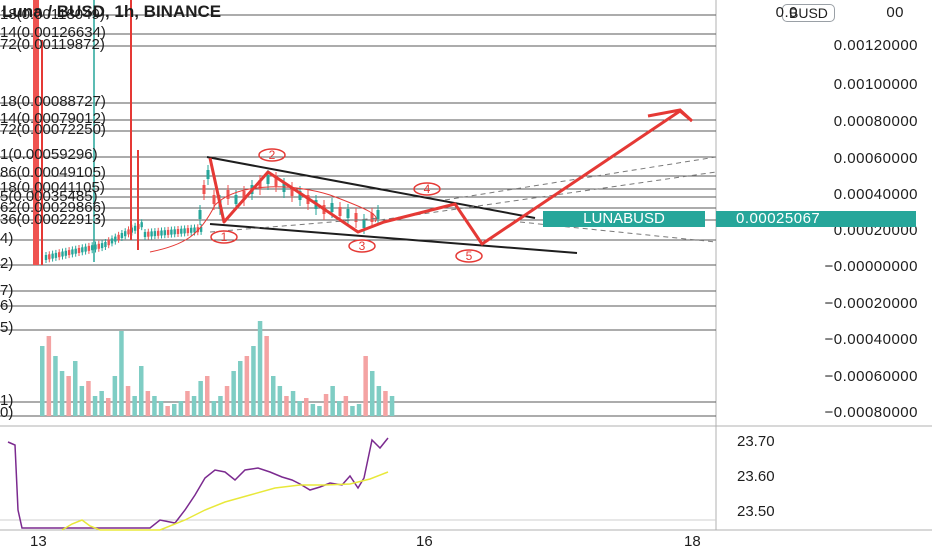 The height and width of the screenshot is (550, 932). Describe the element at coordinates (816, 219) in the screenshot. I see `last-price-tag: 0.00025067` at that location.